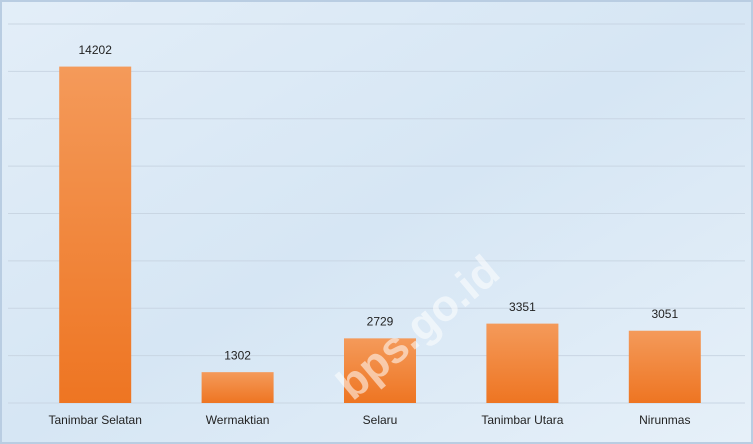  What do you see at coordinates (522, 307) in the screenshot?
I see `data-label: 3351` at bounding box center [522, 307].